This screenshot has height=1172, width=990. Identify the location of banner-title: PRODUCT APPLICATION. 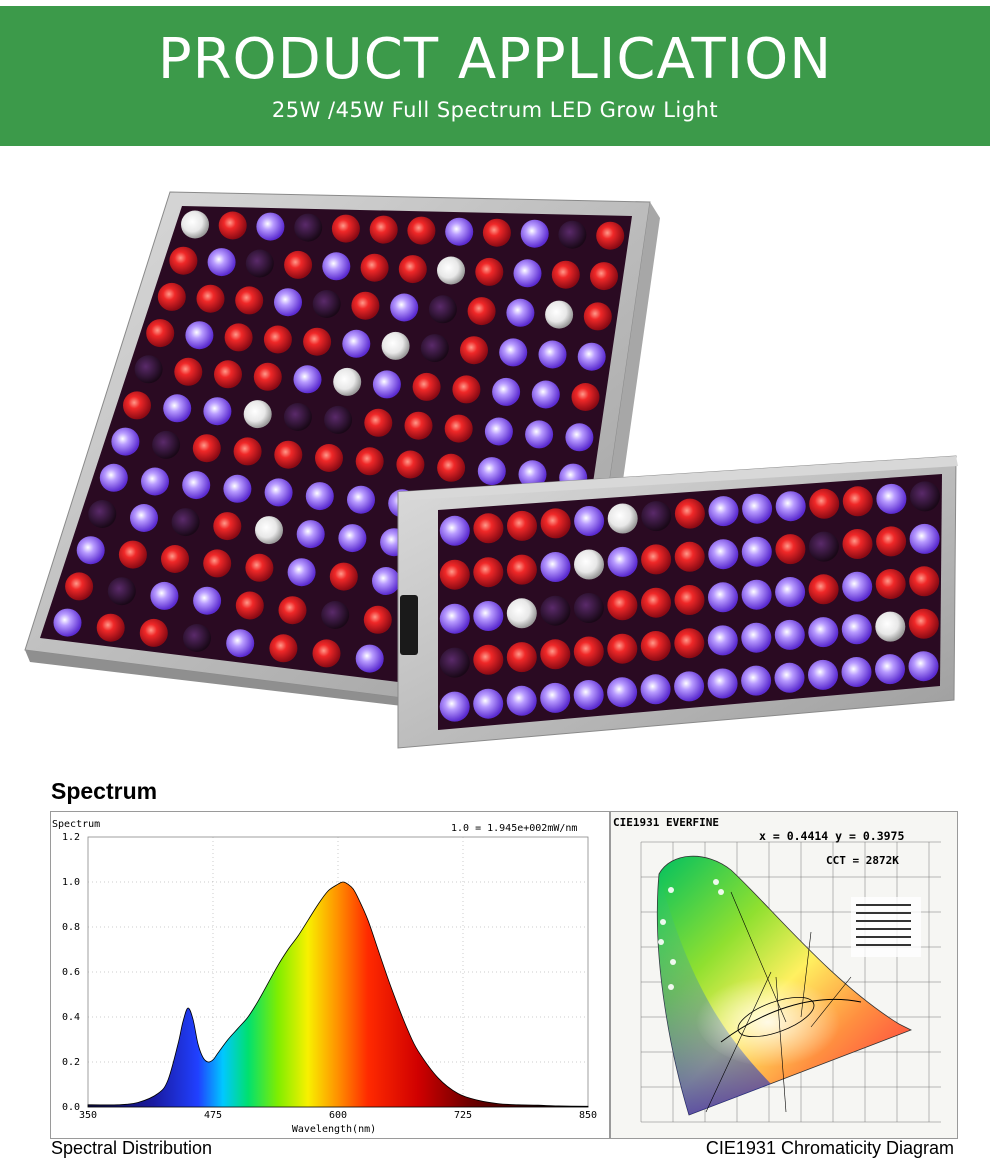
(495, 59).